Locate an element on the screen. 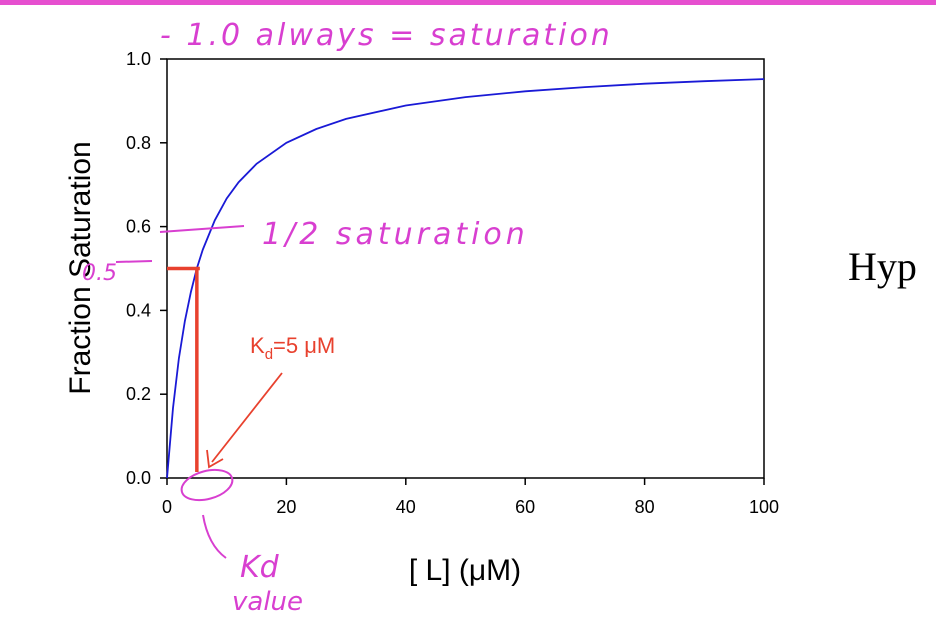 The image size is (936, 626). handwritten-kd-word: Kd is located at coordinates (260, 567).